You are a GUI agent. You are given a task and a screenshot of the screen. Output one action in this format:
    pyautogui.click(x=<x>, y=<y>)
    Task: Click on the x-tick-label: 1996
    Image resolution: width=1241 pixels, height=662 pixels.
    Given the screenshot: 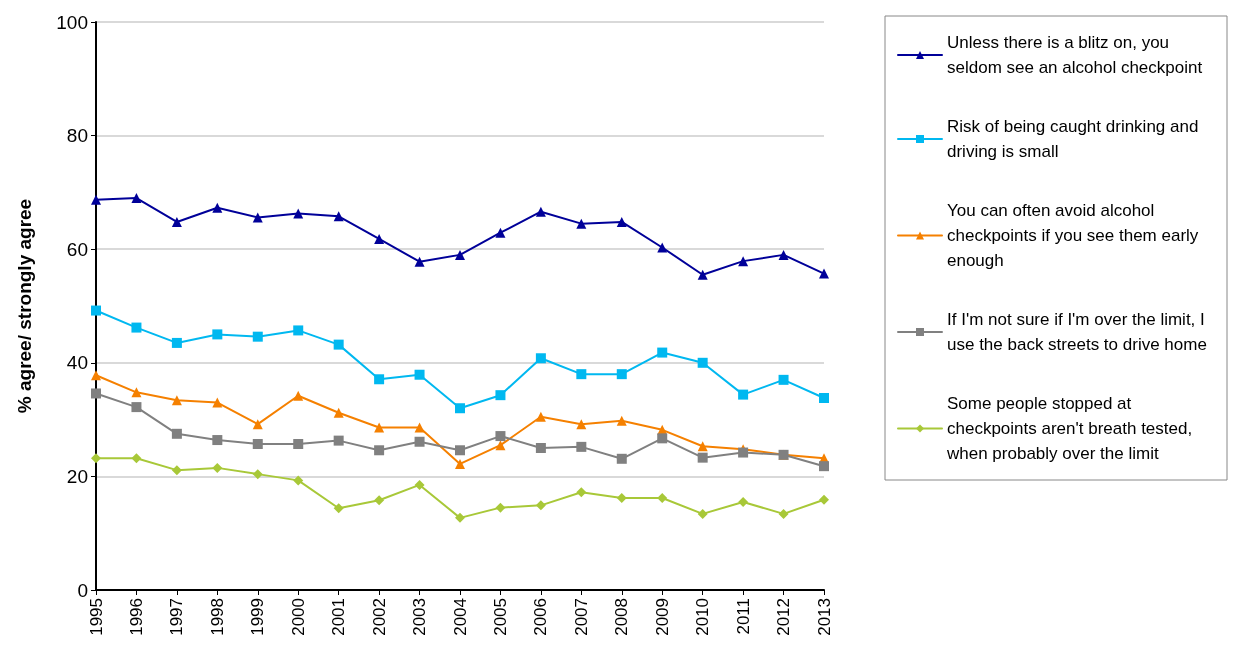 What is the action you would take?
    pyautogui.click(x=136, y=617)
    